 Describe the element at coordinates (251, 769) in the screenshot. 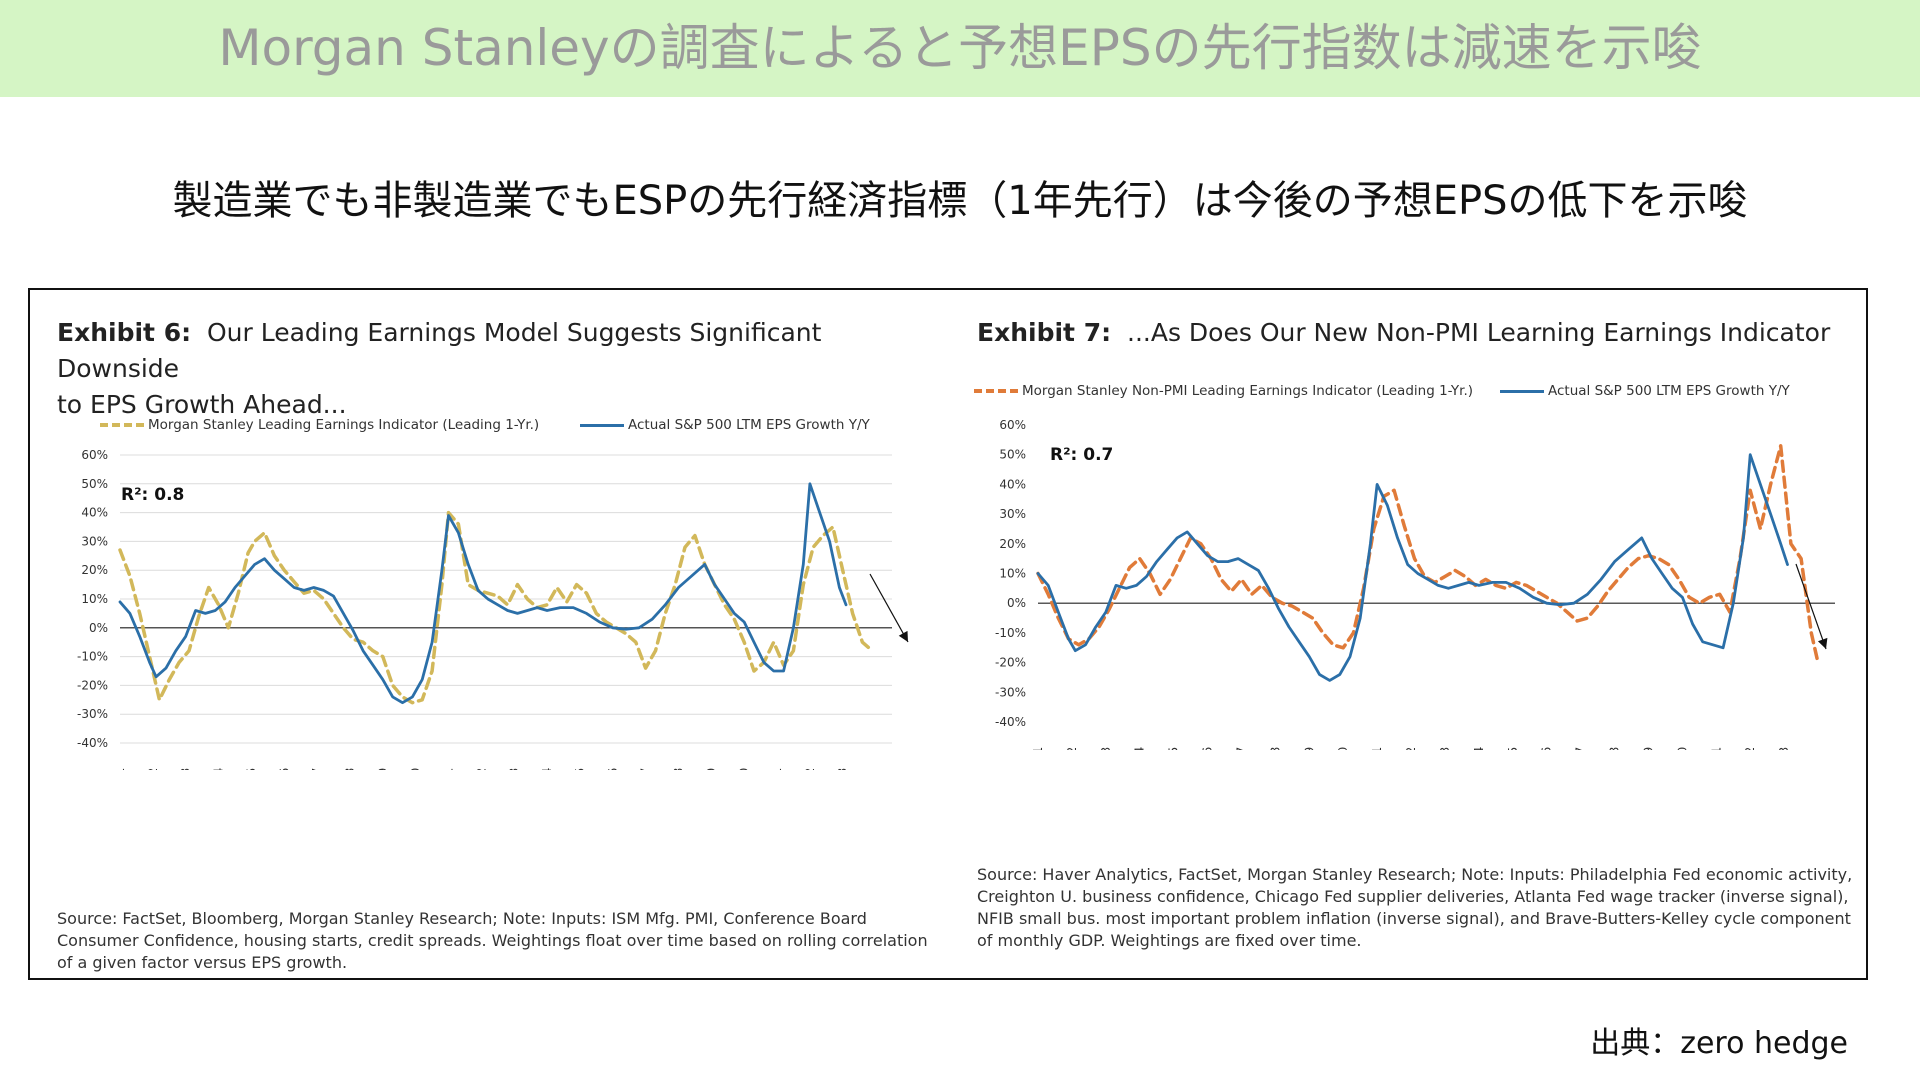

I see `x-tick-label: 2005` at that location.